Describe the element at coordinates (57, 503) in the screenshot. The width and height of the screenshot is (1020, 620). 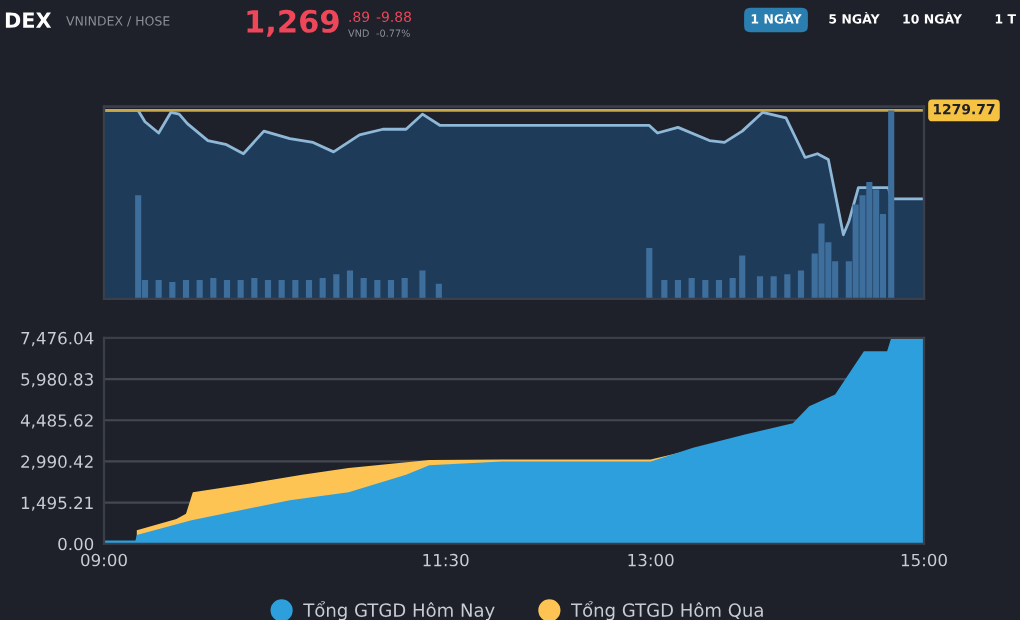
I see `y-tick-label: 1,495.21` at that location.